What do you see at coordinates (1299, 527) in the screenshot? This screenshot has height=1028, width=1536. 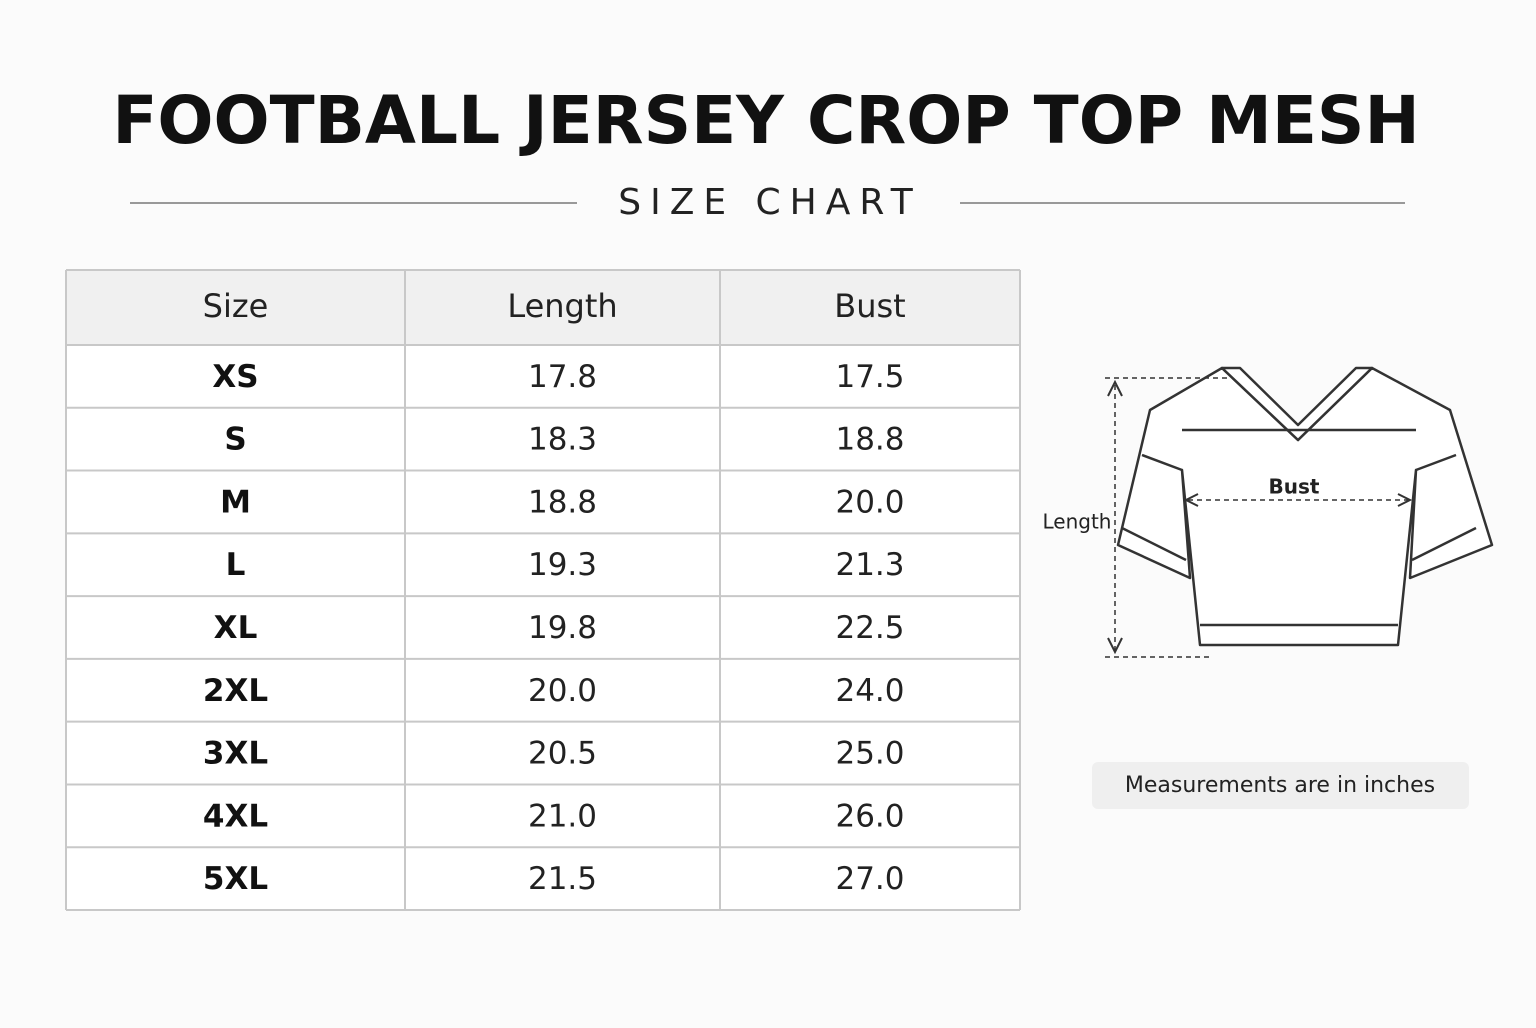 I see `seams` at bounding box center [1299, 527].